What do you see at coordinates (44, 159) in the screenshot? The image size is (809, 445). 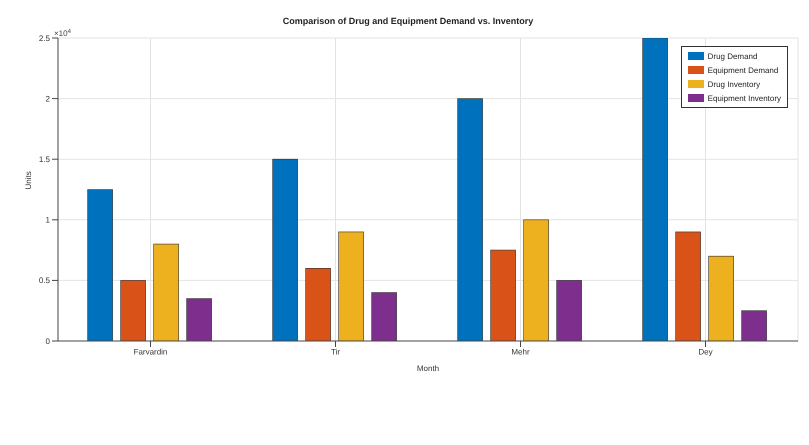 I see `y-tick-label: 1.5` at bounding box center [44, 159].